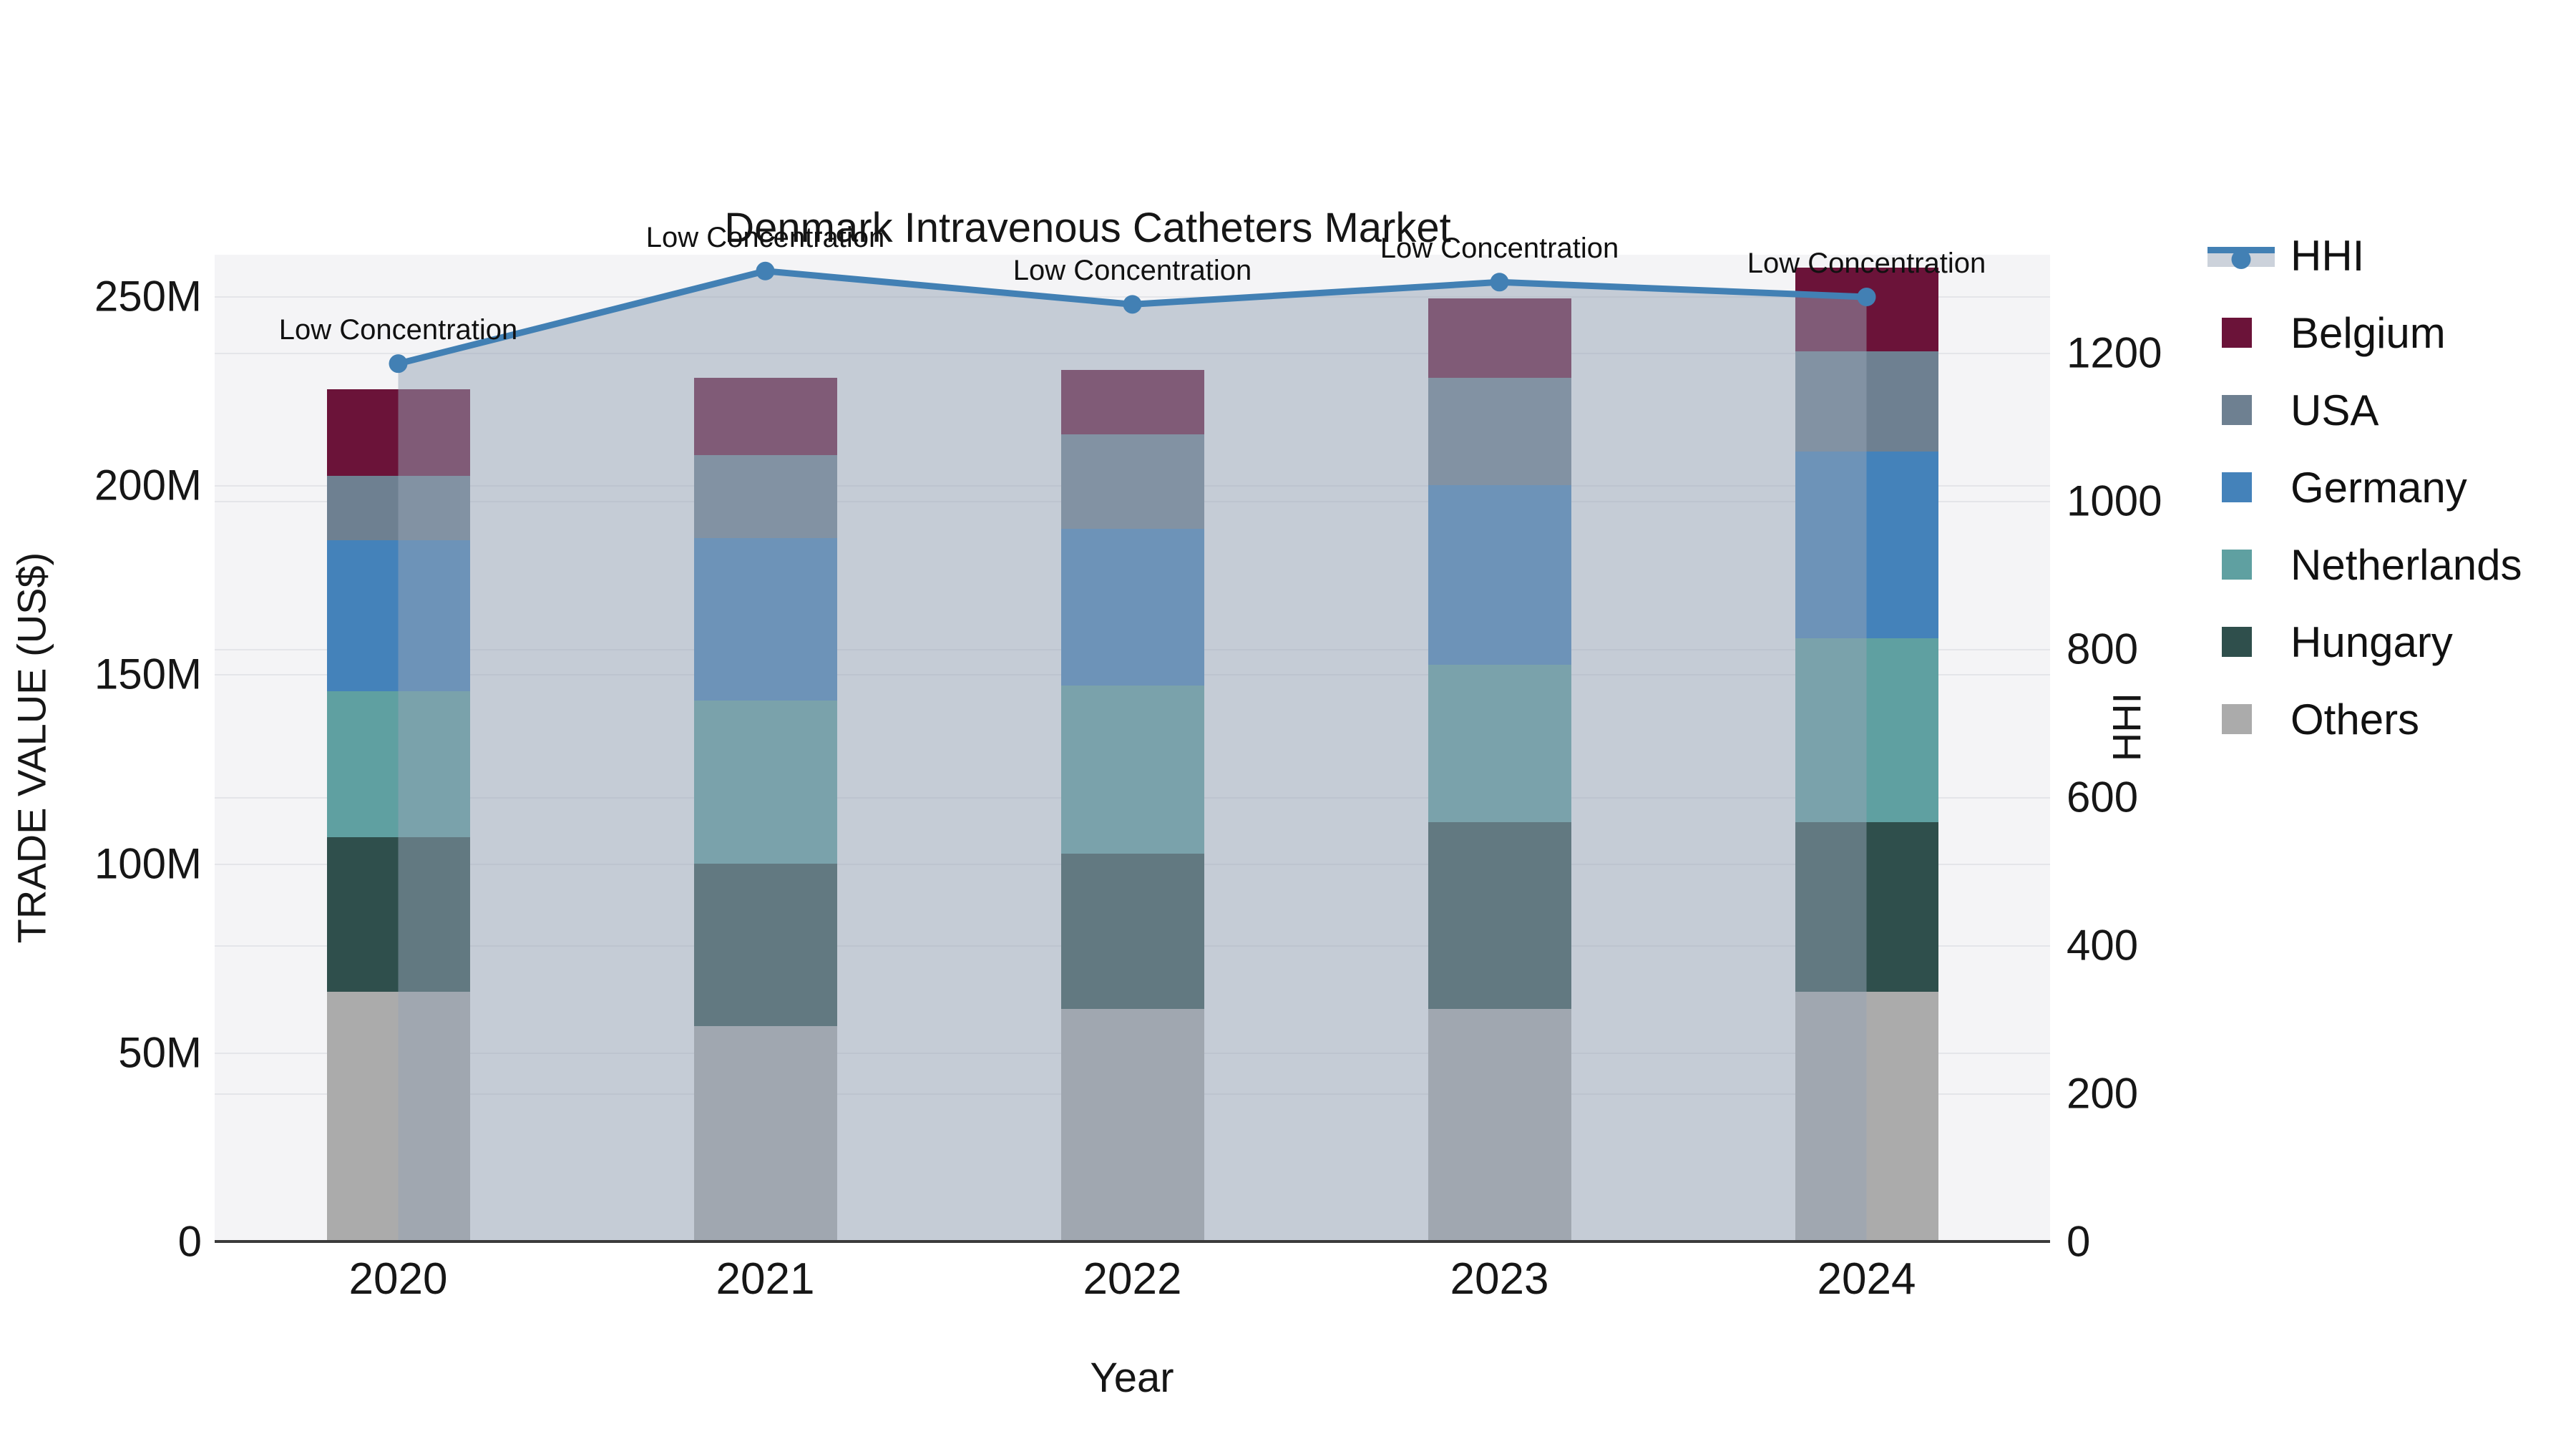 This screenshot has width=2576, height=1449. Describe the element at coordinates (2327, 255) in the screenshot. I see `legend-label: HHI` at that location.